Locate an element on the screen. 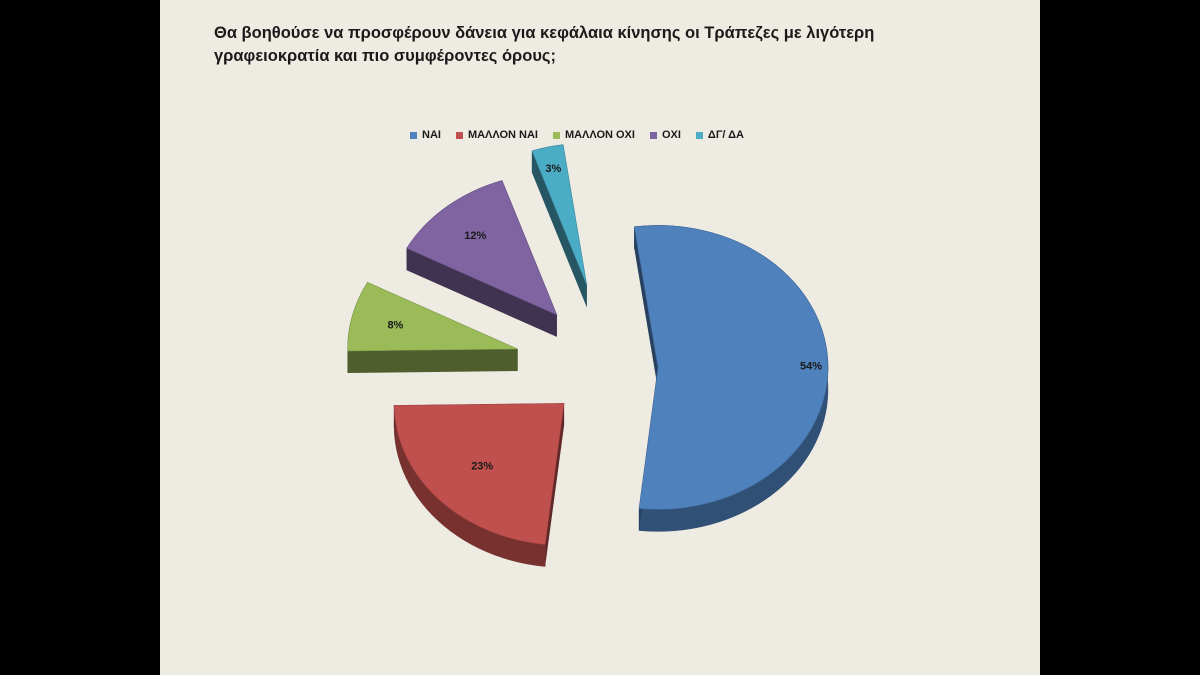  legend-item-nai: ΝΑΙ is located at coordinates (425, 135).